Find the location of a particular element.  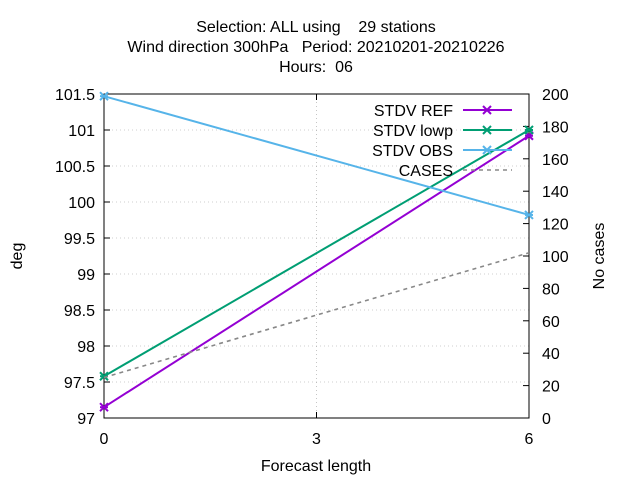

legend-entry: STDV OBS is located at coordinates (442, 151).